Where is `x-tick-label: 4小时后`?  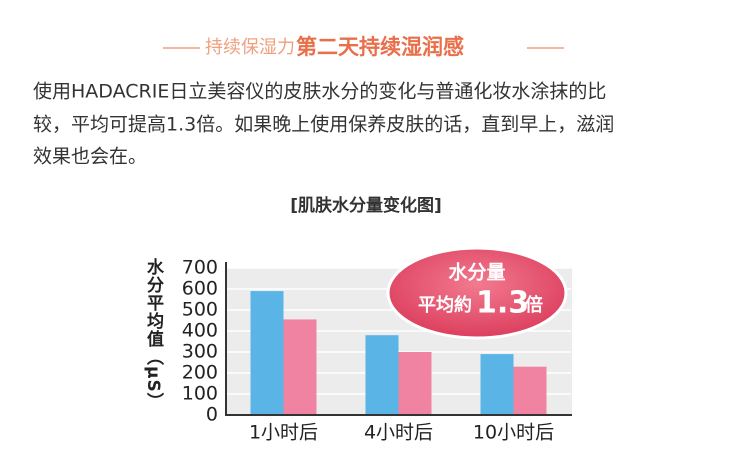 x-tick-label: 4小时后 is located at coordinates (398, 433).